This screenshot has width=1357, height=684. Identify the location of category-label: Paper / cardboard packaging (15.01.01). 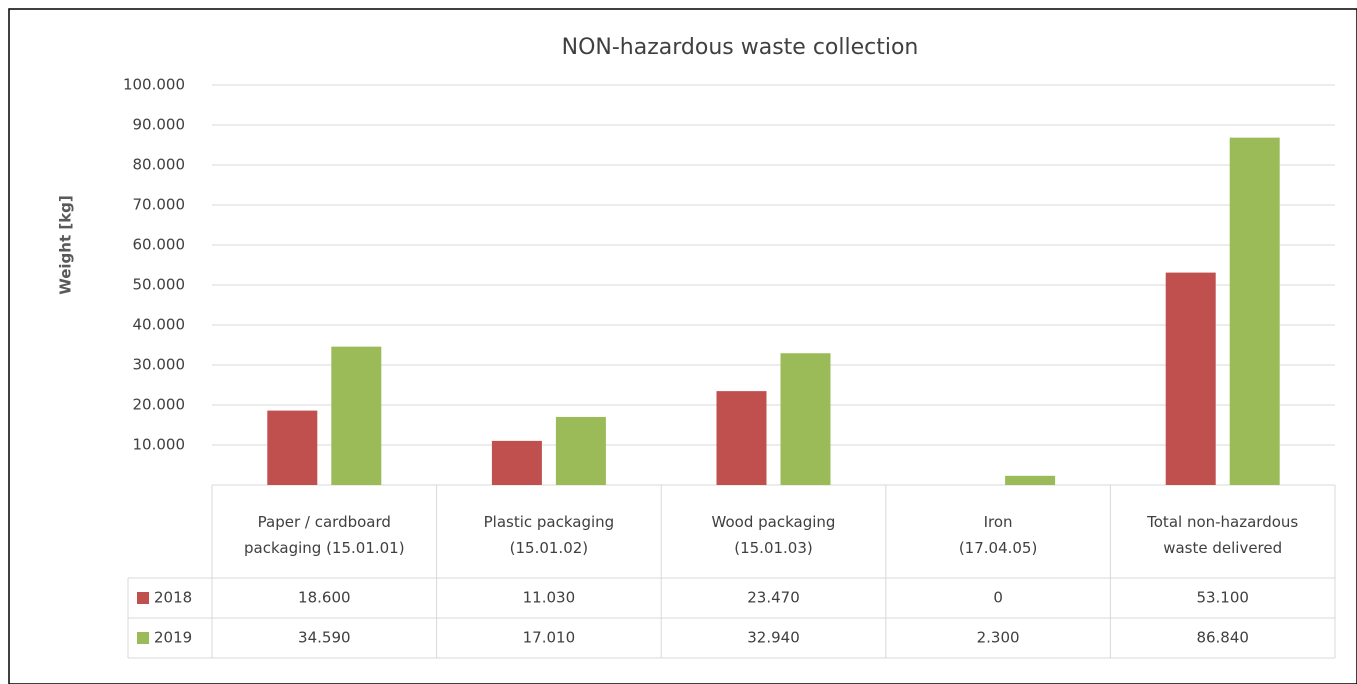
(324, 535).